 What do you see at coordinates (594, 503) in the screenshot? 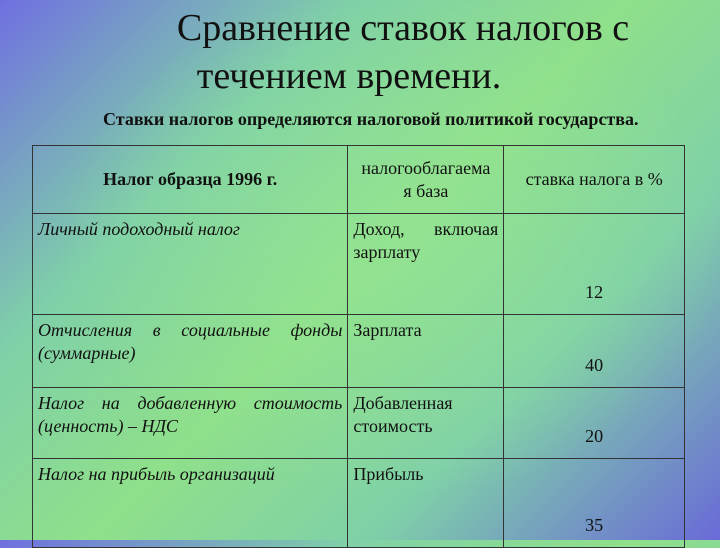
I see `tax-rate-cell: 35` at bounding box center [594, 503].